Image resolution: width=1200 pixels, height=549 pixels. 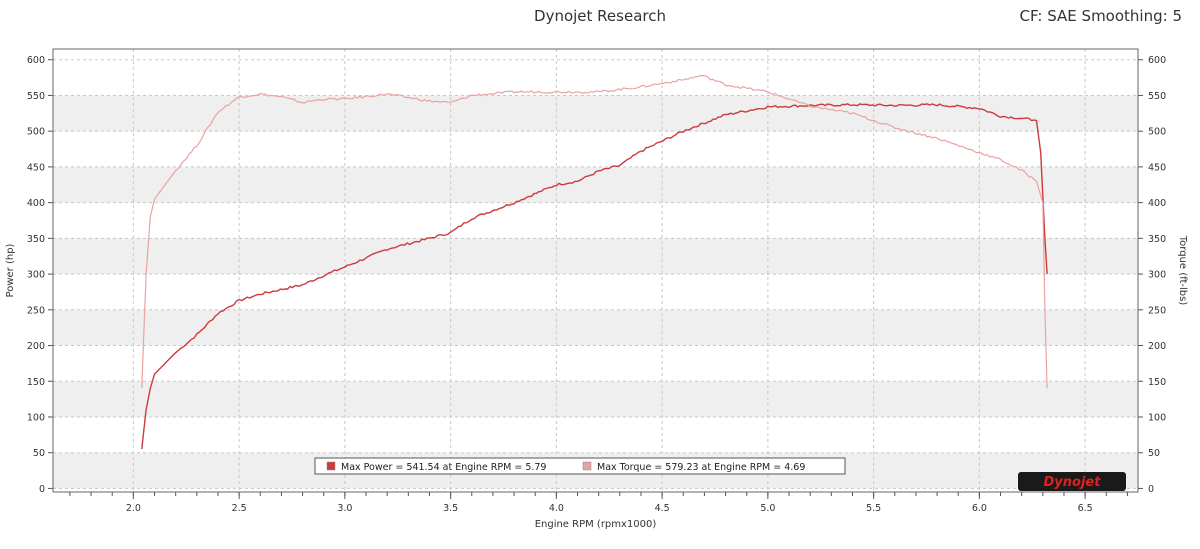 I want to click on y-tick-label-left: 200, so click(x=36, y=346).